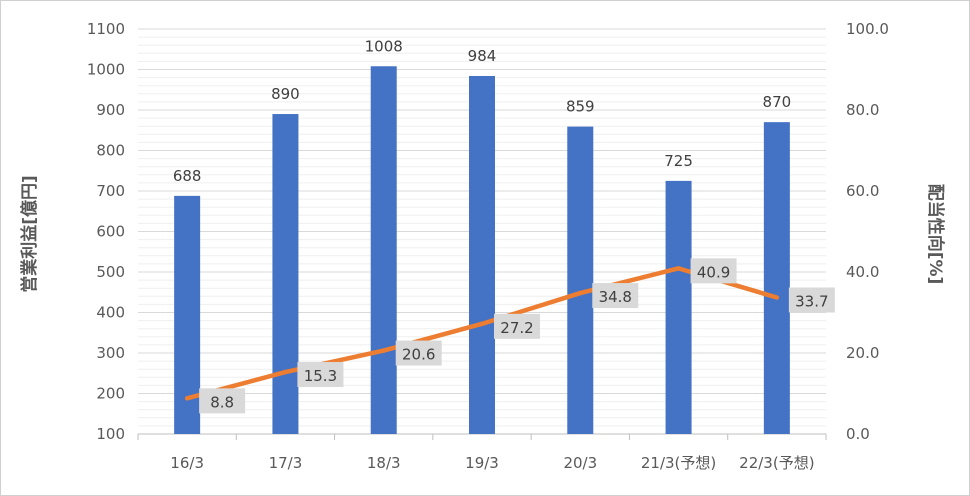 This screenshot has width=970, height=496. What do you see at coordinates (187, 463) in the screenshot?
I see `x-axis-category-label: 16/3` at bounding box center [187, 463].